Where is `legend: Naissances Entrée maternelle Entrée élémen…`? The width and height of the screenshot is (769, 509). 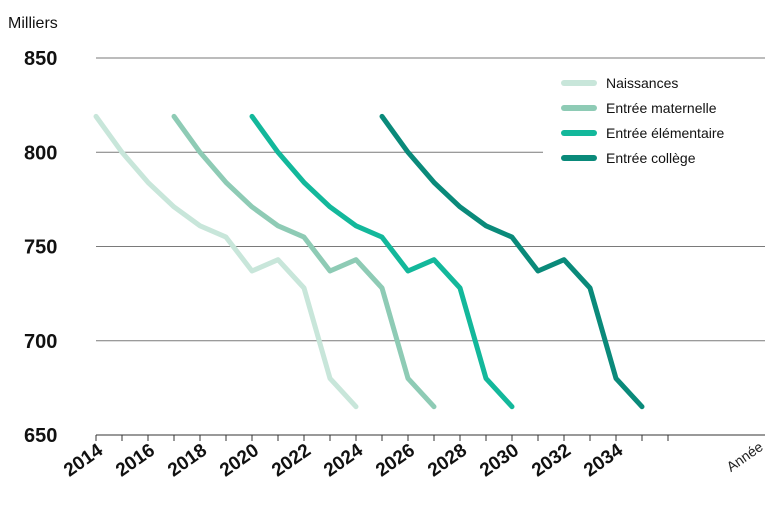
legend: Naissances Entrée maternelle Entrée élémen… is located at coordinates (654, 124).